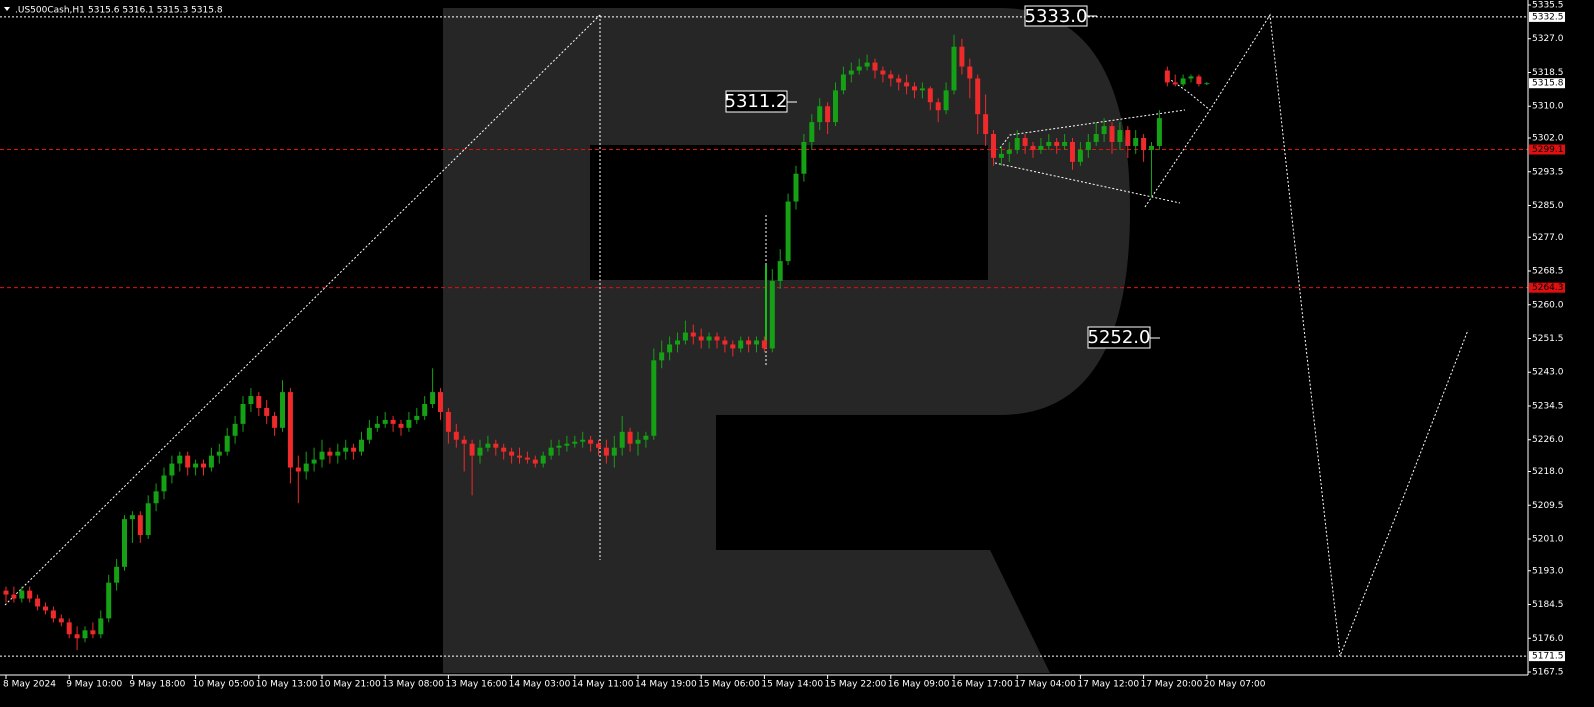  What do you see at coordinates (1087, 183) in the screenshot?
I see `triangle-lower` at bounding box center [1087, 183].